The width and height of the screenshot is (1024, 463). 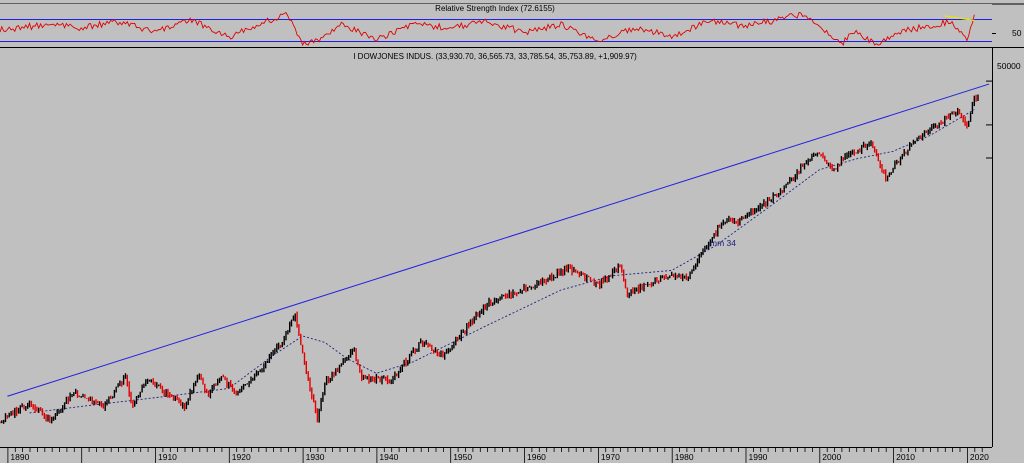 What do you see at coordinates (959, 18) in the screenshot?
I see `rsi-trendline` at bounding box center [959, 18].